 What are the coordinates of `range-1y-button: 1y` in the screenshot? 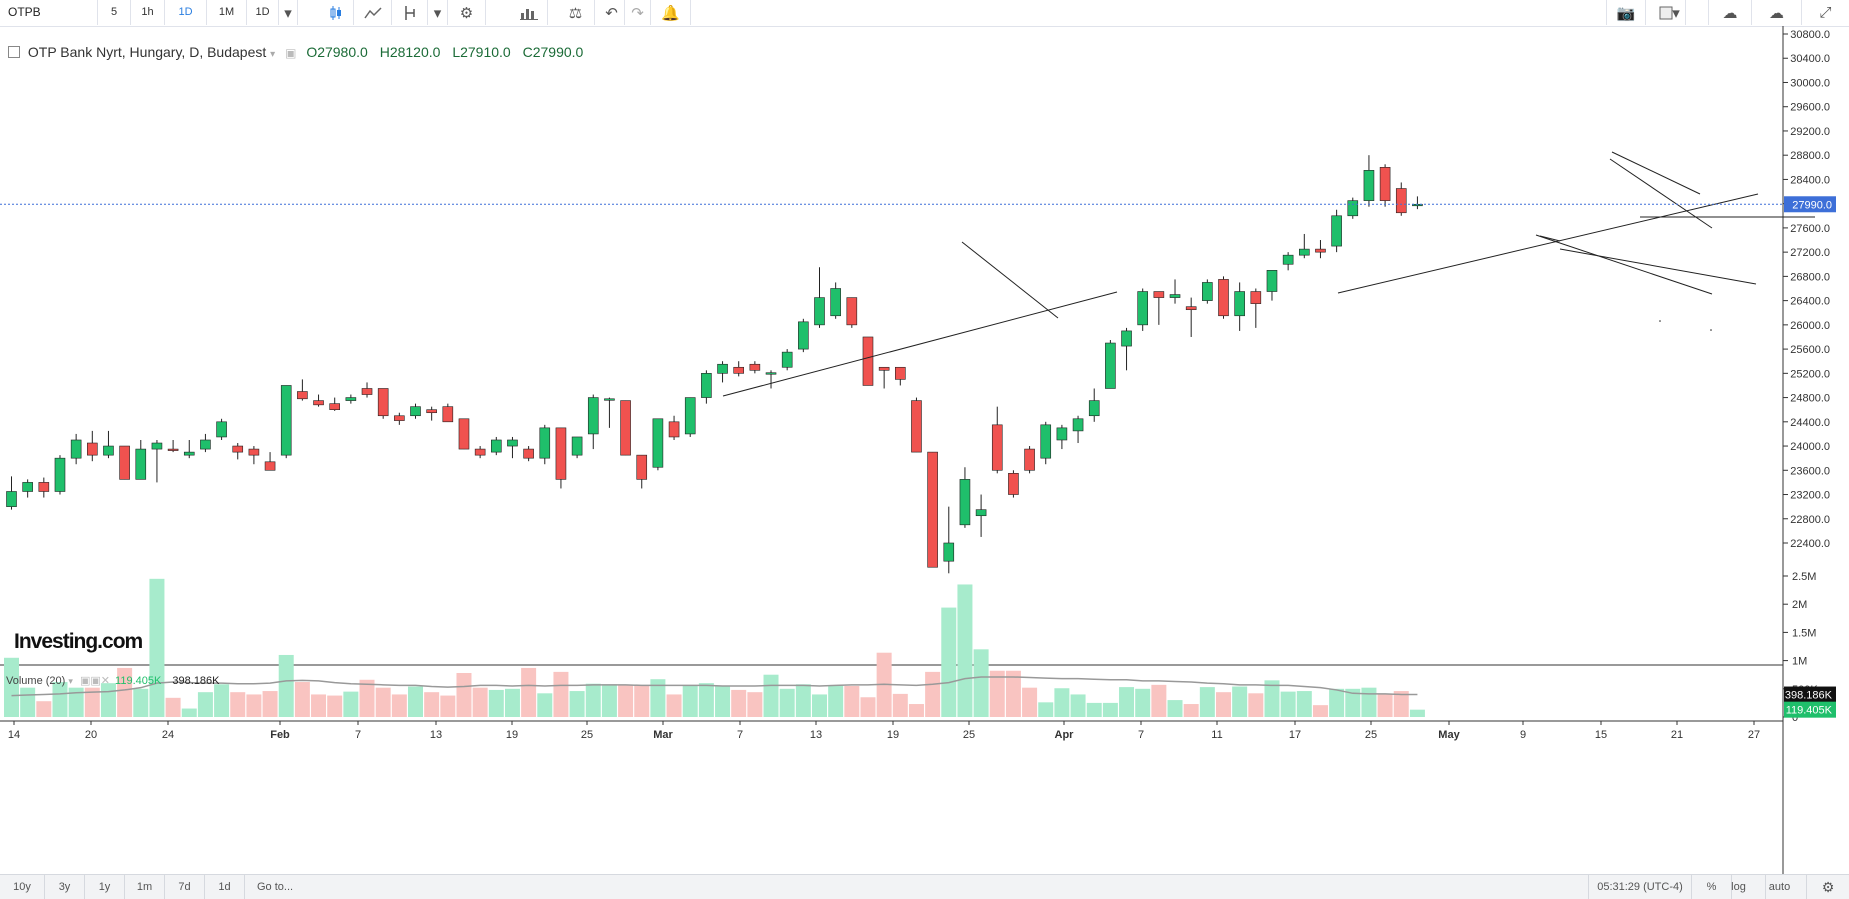 It's located at (105, 887).